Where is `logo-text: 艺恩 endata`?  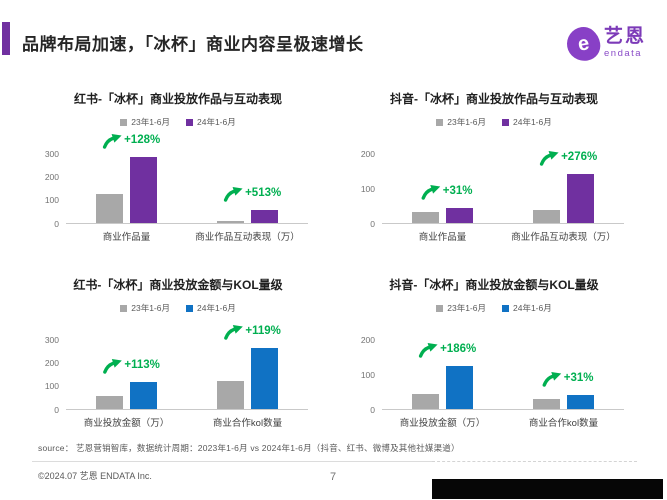 logo-text: 艺恩 endata is located at coordinates (625, 43).